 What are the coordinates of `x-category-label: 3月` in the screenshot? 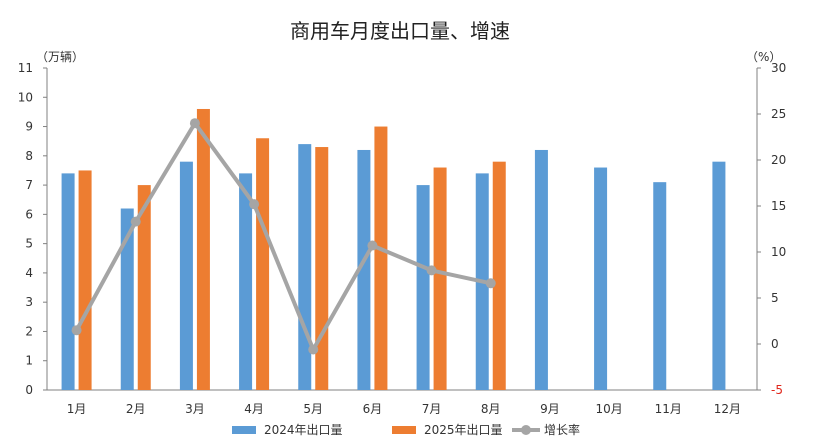 It's located at (195, 409).